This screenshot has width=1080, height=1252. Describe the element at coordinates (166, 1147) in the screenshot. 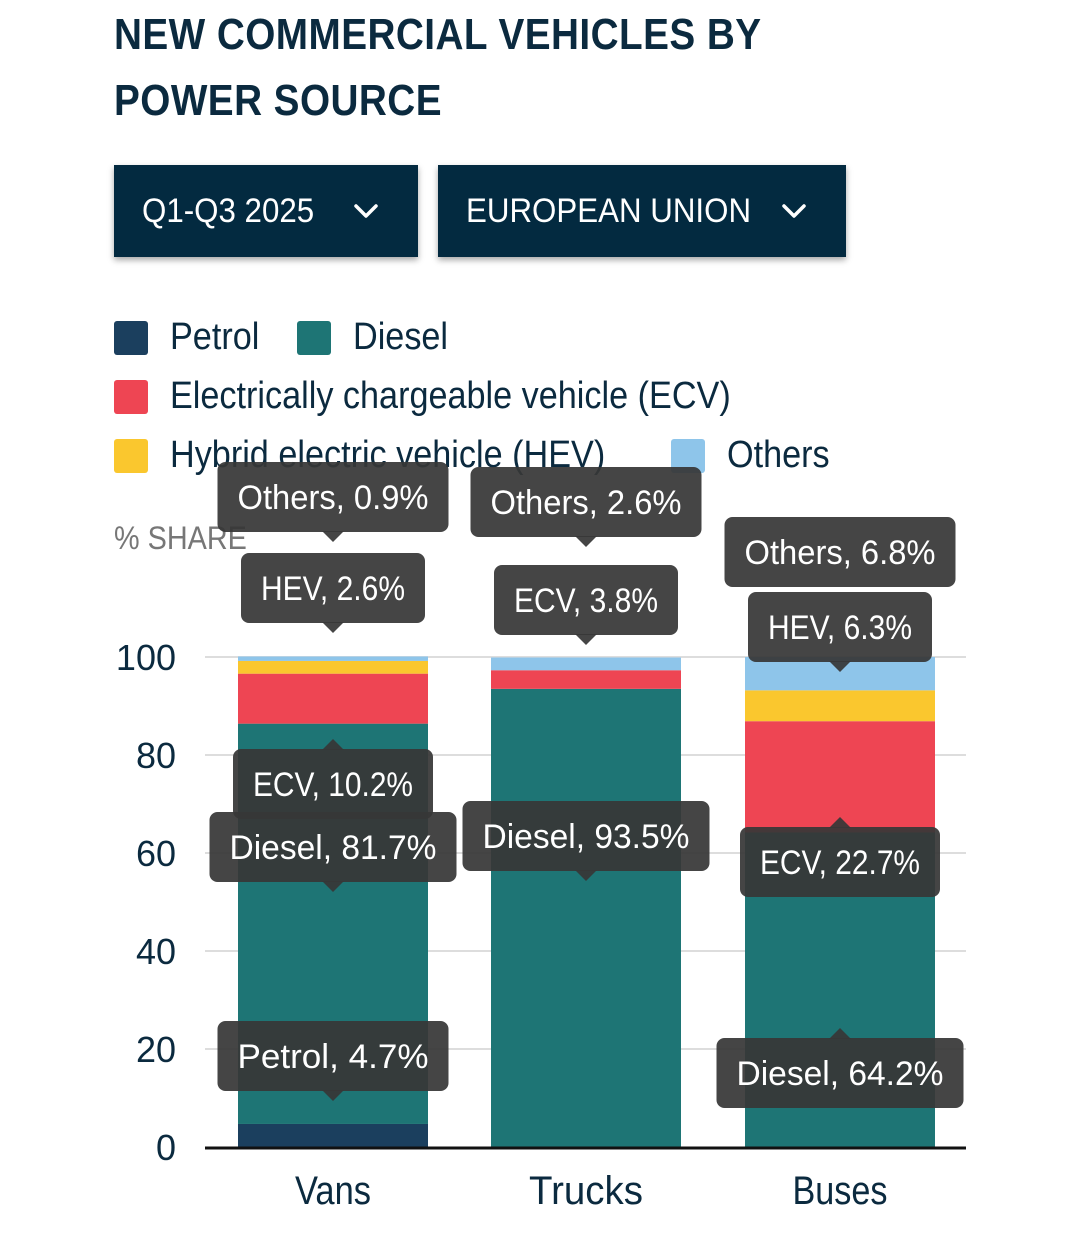

I see `y-tick-label: 0` at that location.